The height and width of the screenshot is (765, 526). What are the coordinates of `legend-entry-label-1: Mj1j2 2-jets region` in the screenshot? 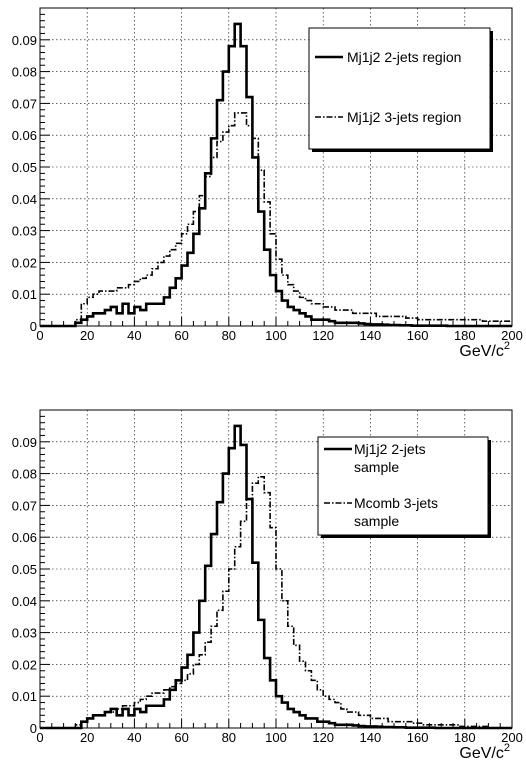 It's located at (404, 57).